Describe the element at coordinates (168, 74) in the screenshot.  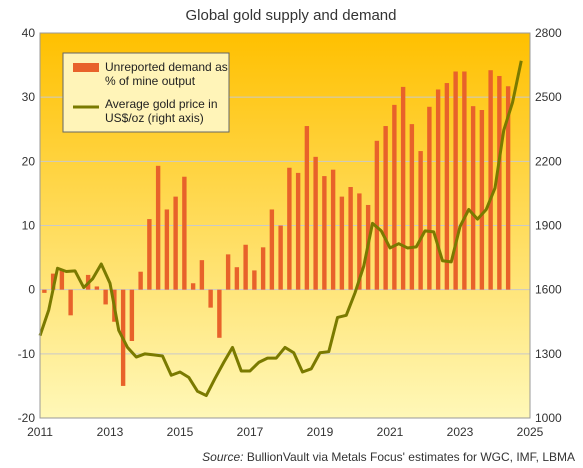
I see `legend-bar-label: Unreported demand as % of mine output` at that location.